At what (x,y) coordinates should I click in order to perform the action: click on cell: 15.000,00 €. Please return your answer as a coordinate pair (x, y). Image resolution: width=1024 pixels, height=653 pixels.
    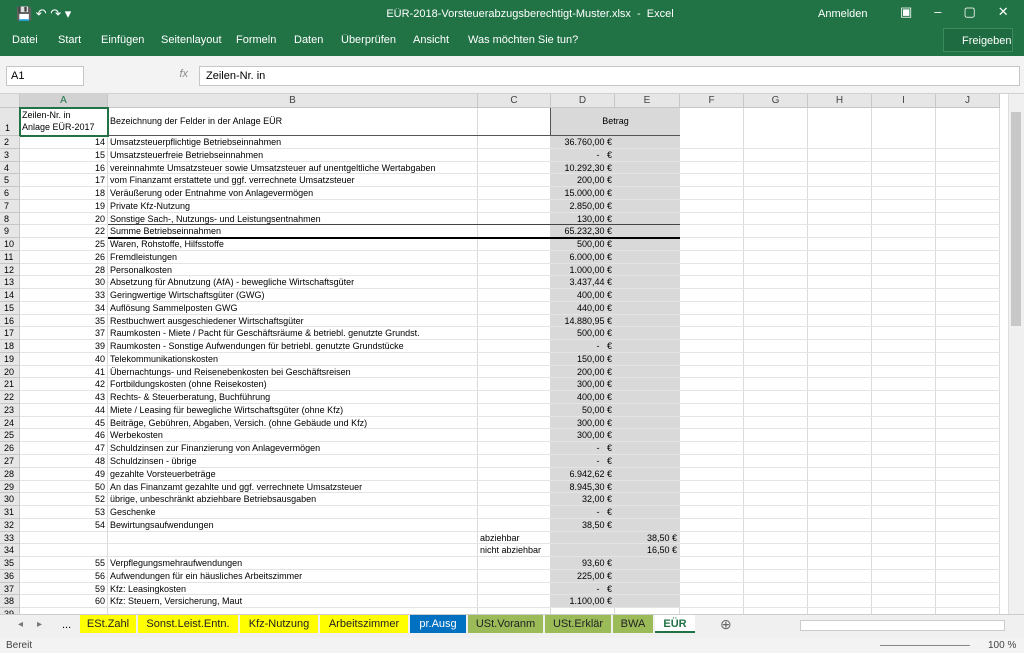
    Looking at the image, I should click on (588, 193).